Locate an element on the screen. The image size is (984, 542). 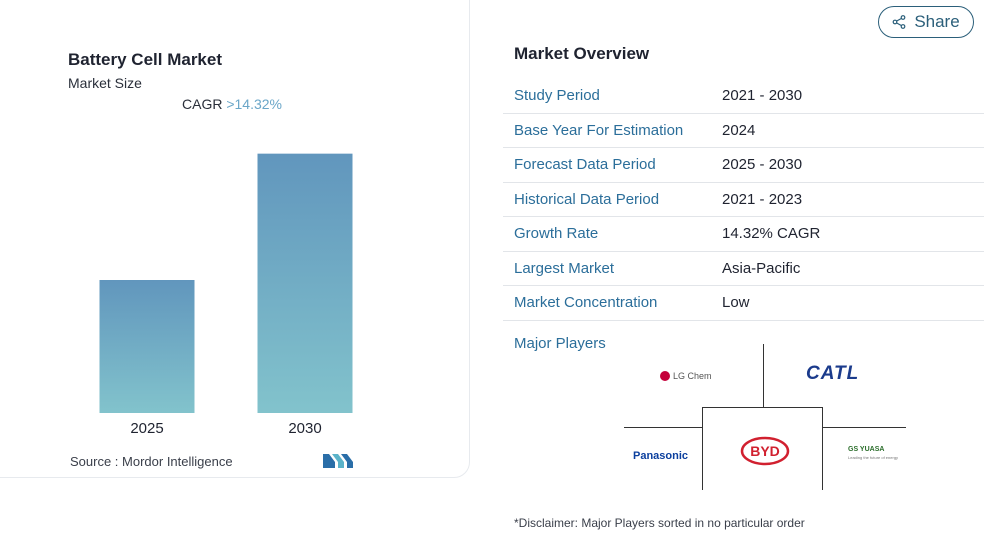
overview-label: Forecast Data Period is located at coordinates (585, 165).